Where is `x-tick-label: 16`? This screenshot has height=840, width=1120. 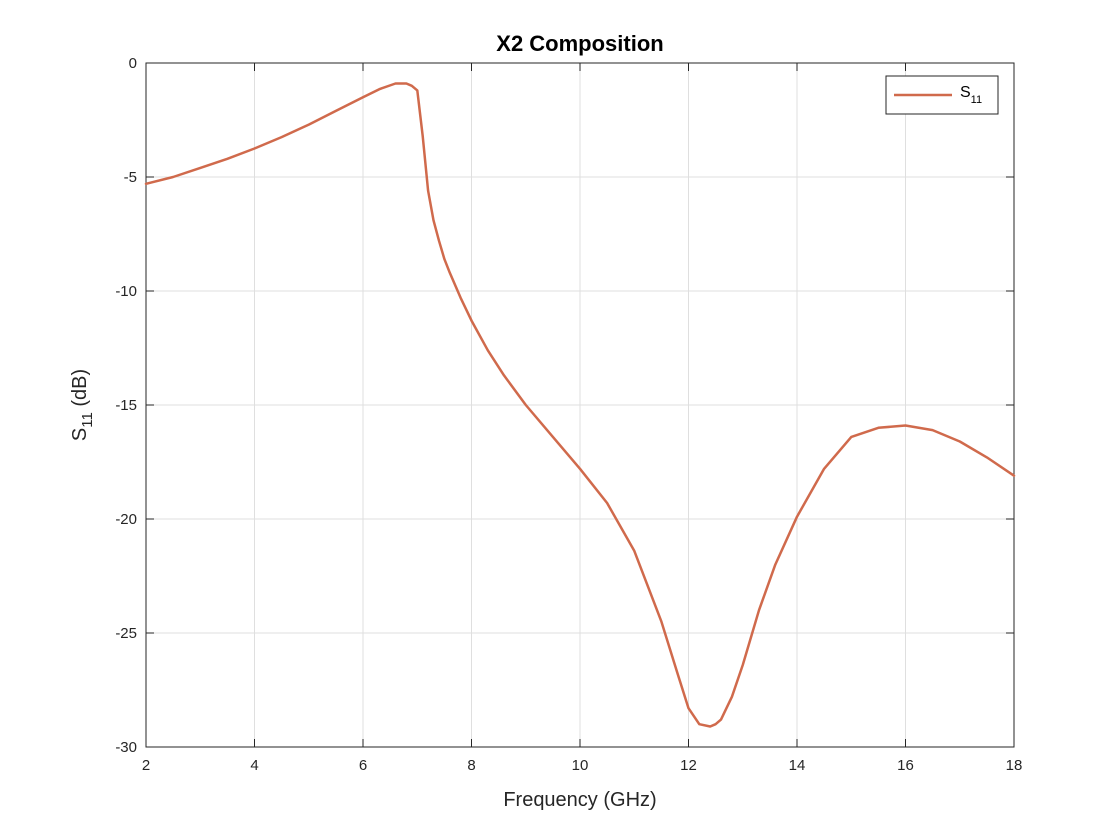
x-tick-label: 16 is located at coordinates (905, 765).